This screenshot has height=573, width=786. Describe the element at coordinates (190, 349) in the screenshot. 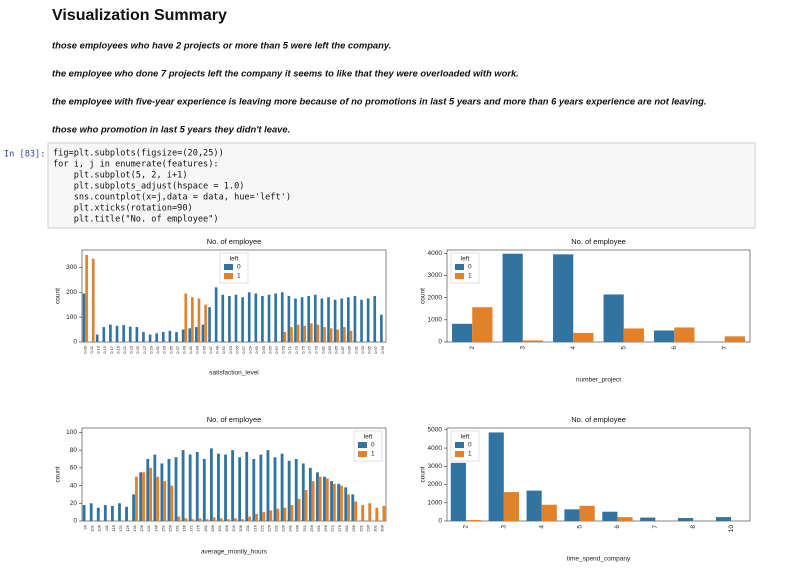

I see `x-tick-label: 0.41` at that location.